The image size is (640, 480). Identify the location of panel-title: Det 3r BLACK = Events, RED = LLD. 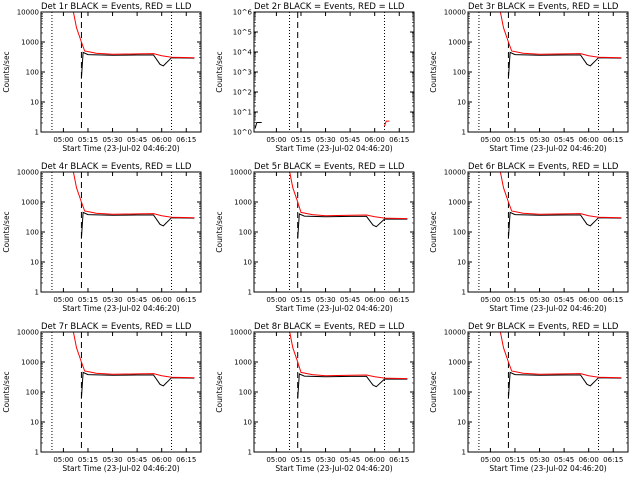
(543, 7).